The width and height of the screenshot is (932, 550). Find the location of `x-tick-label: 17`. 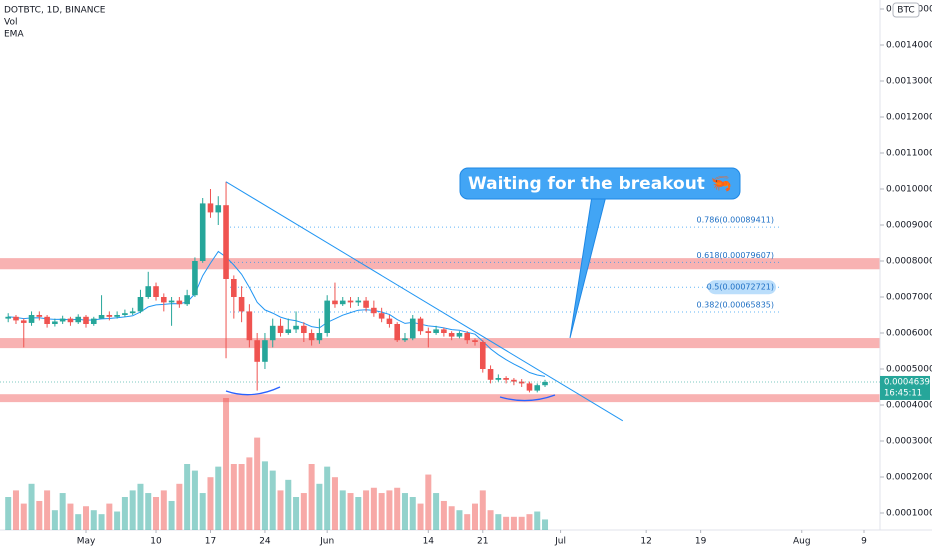

x-tick-label: 17 is located at coordinates (210, 542).